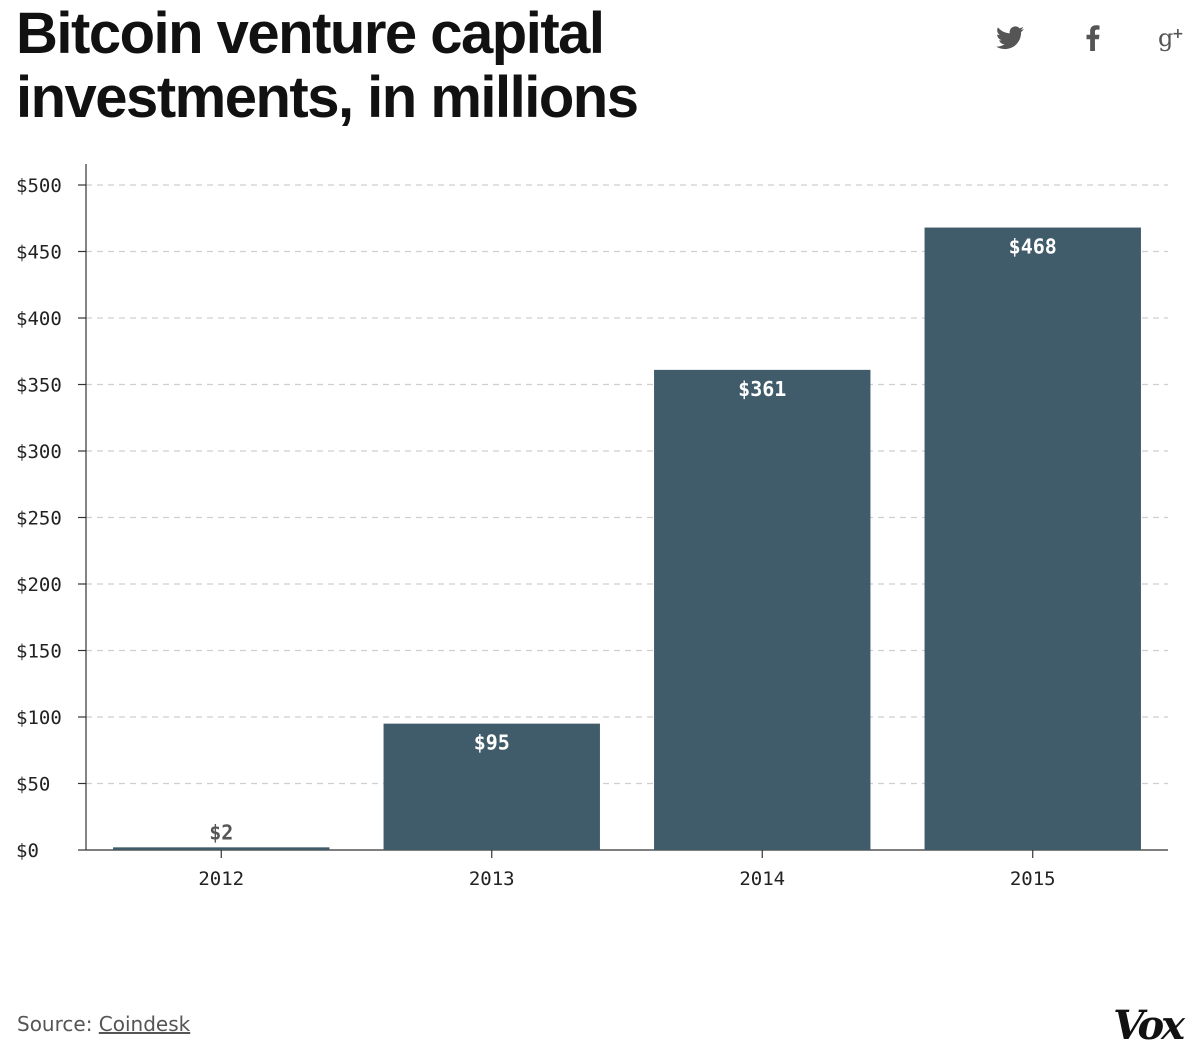 This screenshot has height=1060, width=1200. I want to click on source-link: Coindesk, so click(144, 1024).